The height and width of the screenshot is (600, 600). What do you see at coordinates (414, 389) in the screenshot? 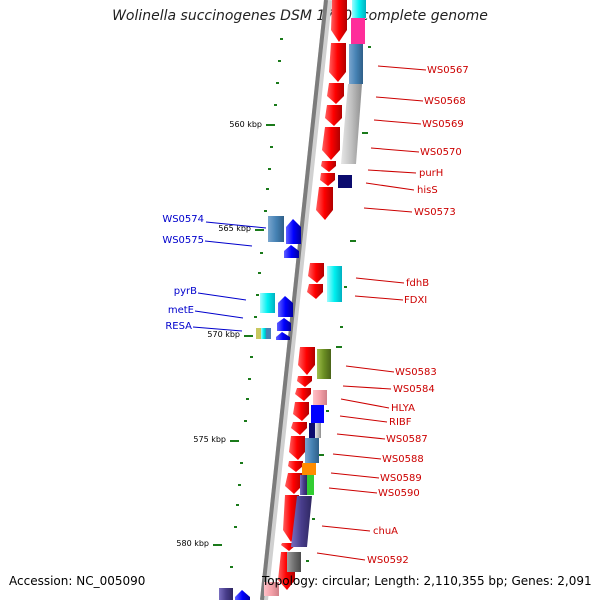
I see `gene-label: WS0584` at bounding box center [414, 389].